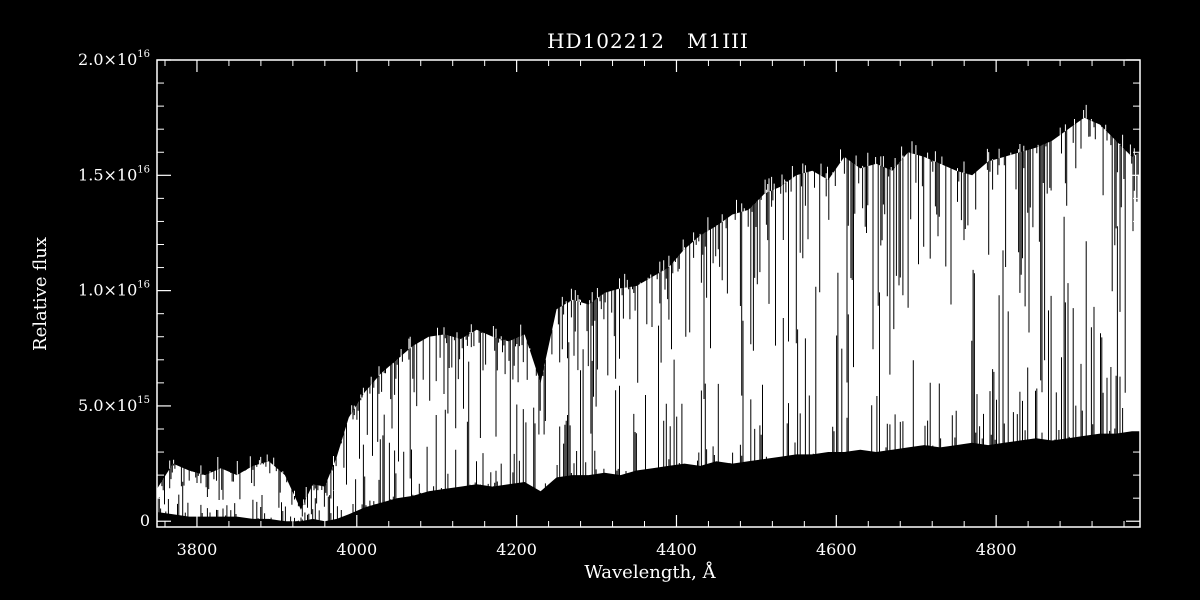 Image resolution: width=1200 pixels, height=600 pixels. What do you see at coordinates (996, 549) in the screenshot?
I see `x-tick-label: 4800` at bounding box center [996, 549].